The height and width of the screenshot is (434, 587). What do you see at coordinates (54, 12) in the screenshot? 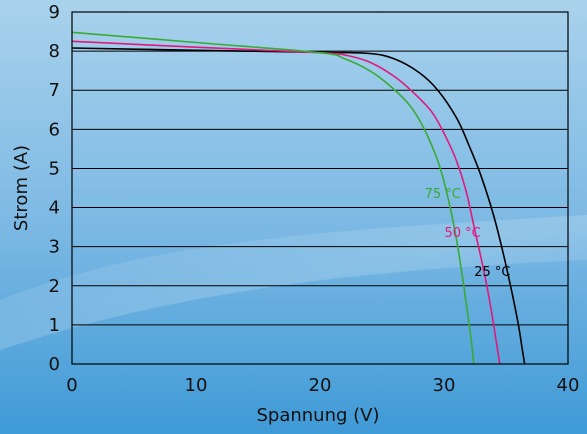
I see `y-tick-label: 9` at bounding box center [54, 12].